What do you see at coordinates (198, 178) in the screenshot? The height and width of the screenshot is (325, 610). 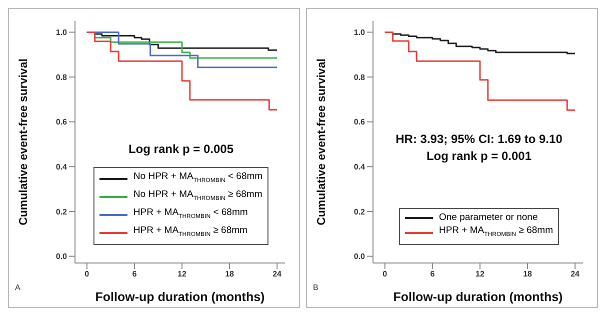 I see `legend-label: No HPR + MA$_{THROMBIN}$ < 68mm` at bounding box center [198, 178].